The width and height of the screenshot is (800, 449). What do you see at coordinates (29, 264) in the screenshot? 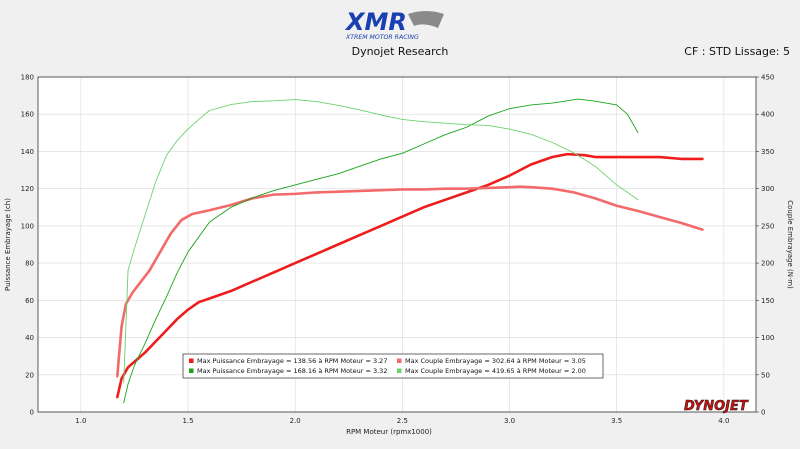
I see `y-left-tick-label: 80` at bounding box center [29, 264].